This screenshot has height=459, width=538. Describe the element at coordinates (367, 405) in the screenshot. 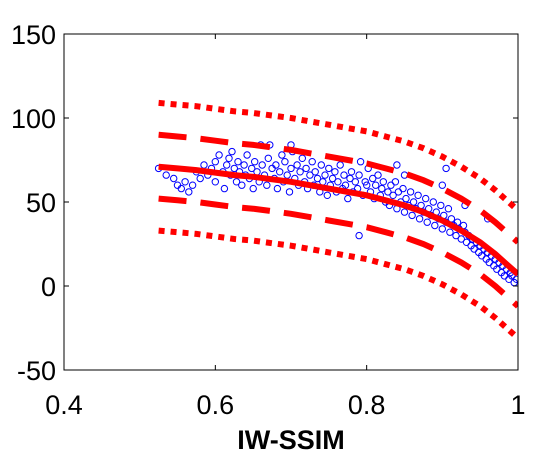

I see `x-tick-label: 0.8` at that location.